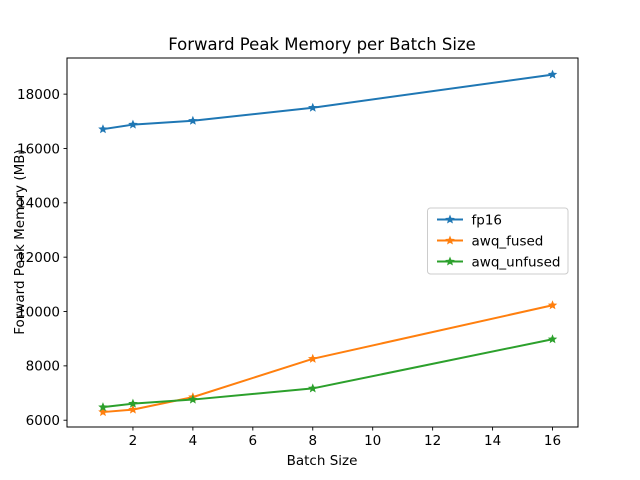  Describe the element at coordinates (43, 421) in the screenshot. I see `y-tick-label: 6000` at that location.